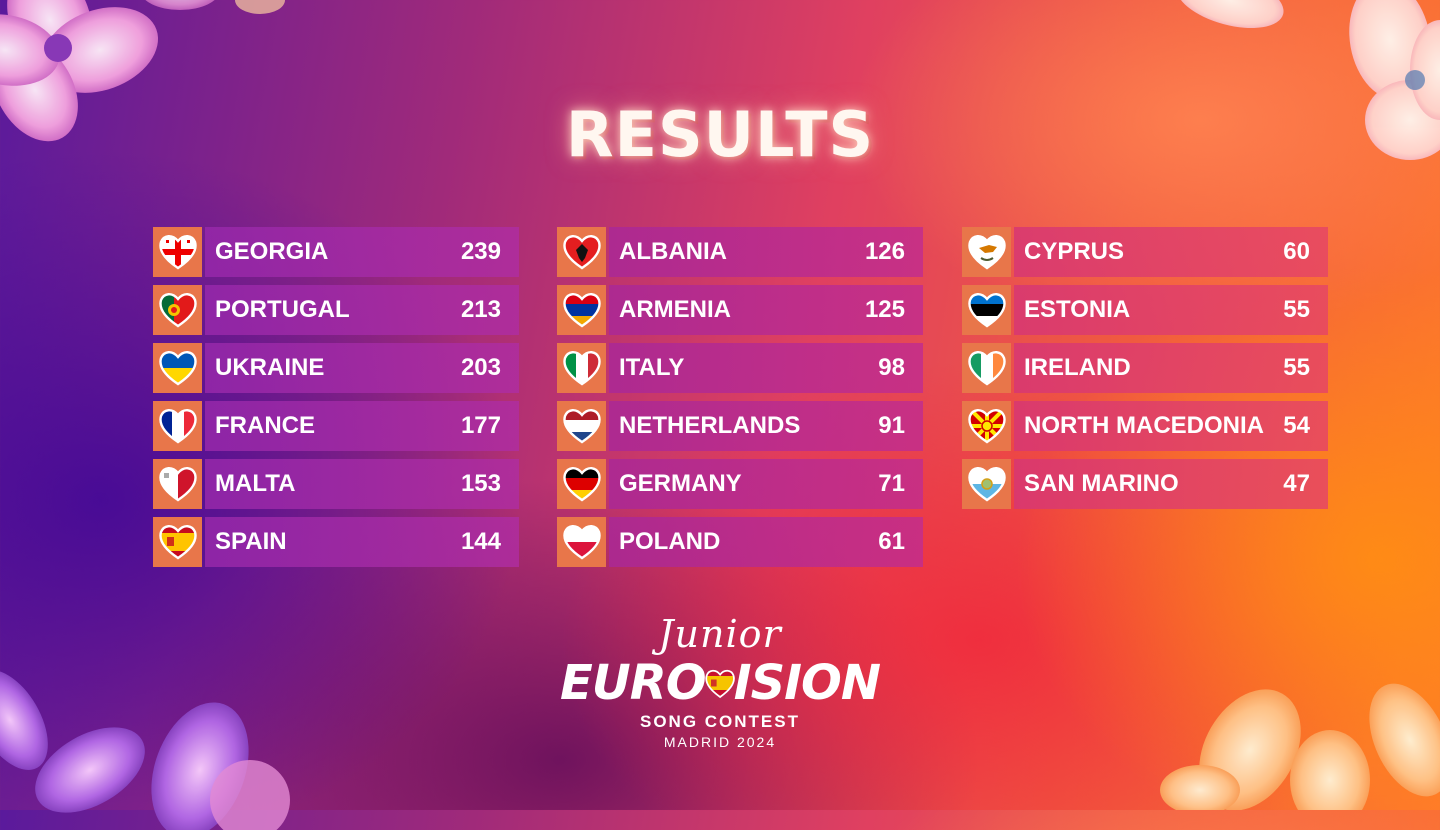  I want to click on ukraine-flag-heart-icon, so click(177, 368).